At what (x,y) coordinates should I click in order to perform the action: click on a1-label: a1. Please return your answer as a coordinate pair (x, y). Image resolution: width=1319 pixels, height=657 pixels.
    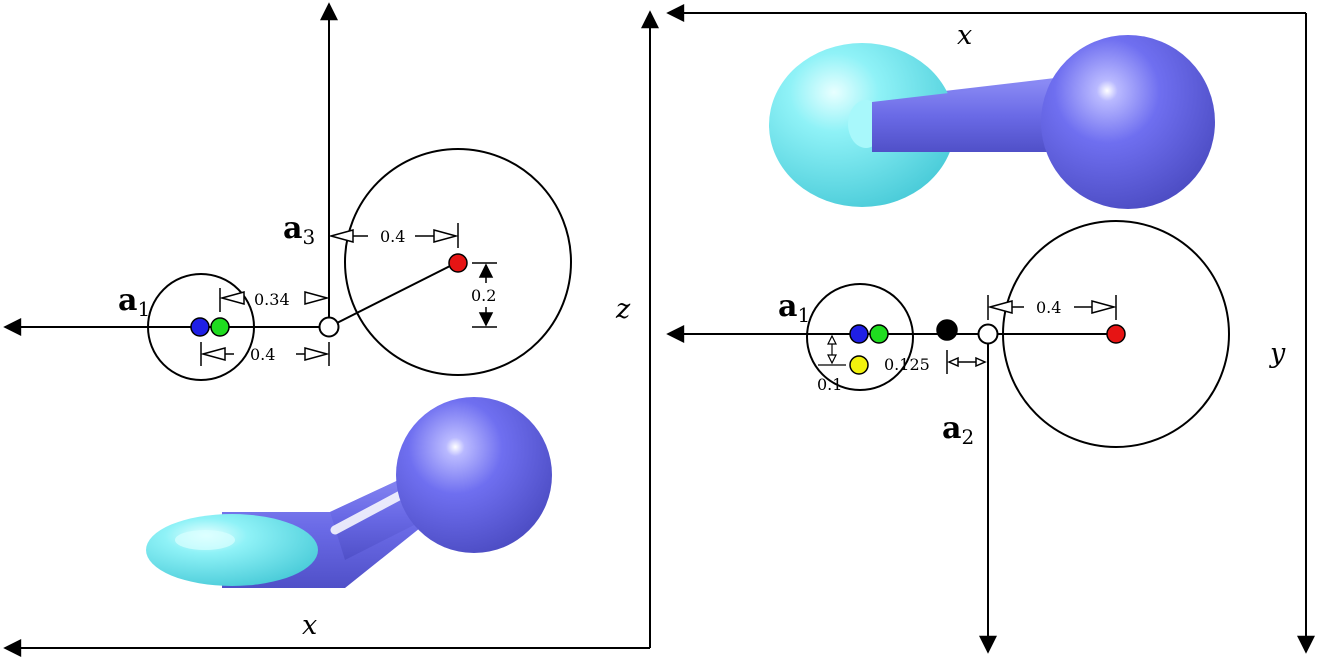
    Looking at the image, I should click on (134, 302).